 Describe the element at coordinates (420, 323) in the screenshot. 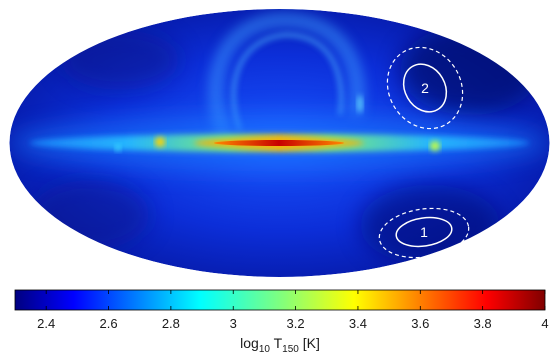

I see `colorbar-tick-label: 3.6` at that location.